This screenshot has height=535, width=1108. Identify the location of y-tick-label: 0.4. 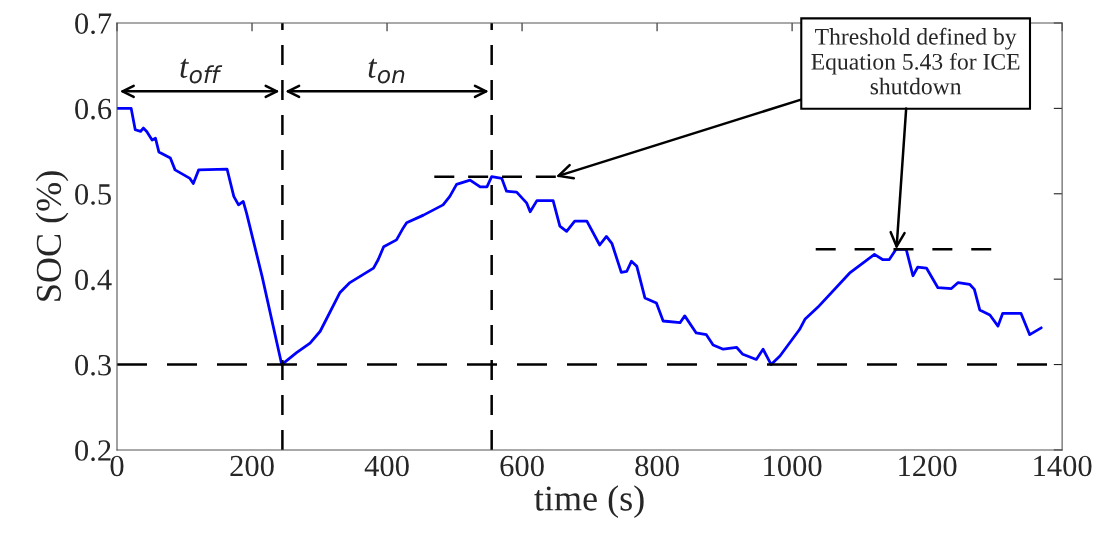
(93, 280).